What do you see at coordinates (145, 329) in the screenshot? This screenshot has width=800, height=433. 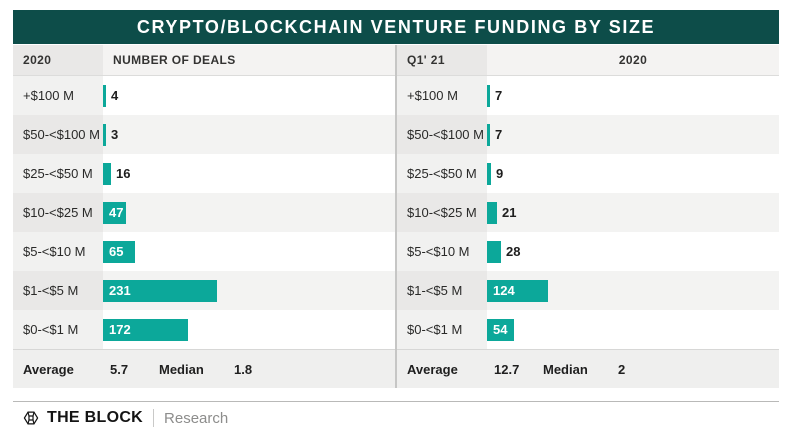 I see `deal-count-bar: 172` at bounding box center [145, 329].